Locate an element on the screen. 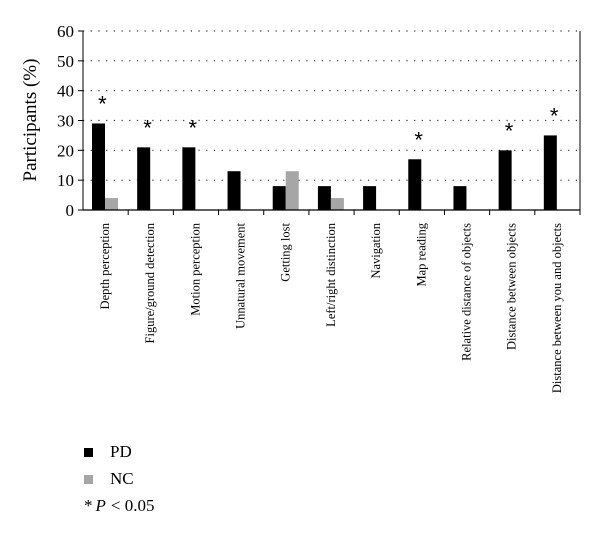 The height and width of the screenshot is (533, 600). x-tick-label: Depth perception is located at coordinates (105, 265).